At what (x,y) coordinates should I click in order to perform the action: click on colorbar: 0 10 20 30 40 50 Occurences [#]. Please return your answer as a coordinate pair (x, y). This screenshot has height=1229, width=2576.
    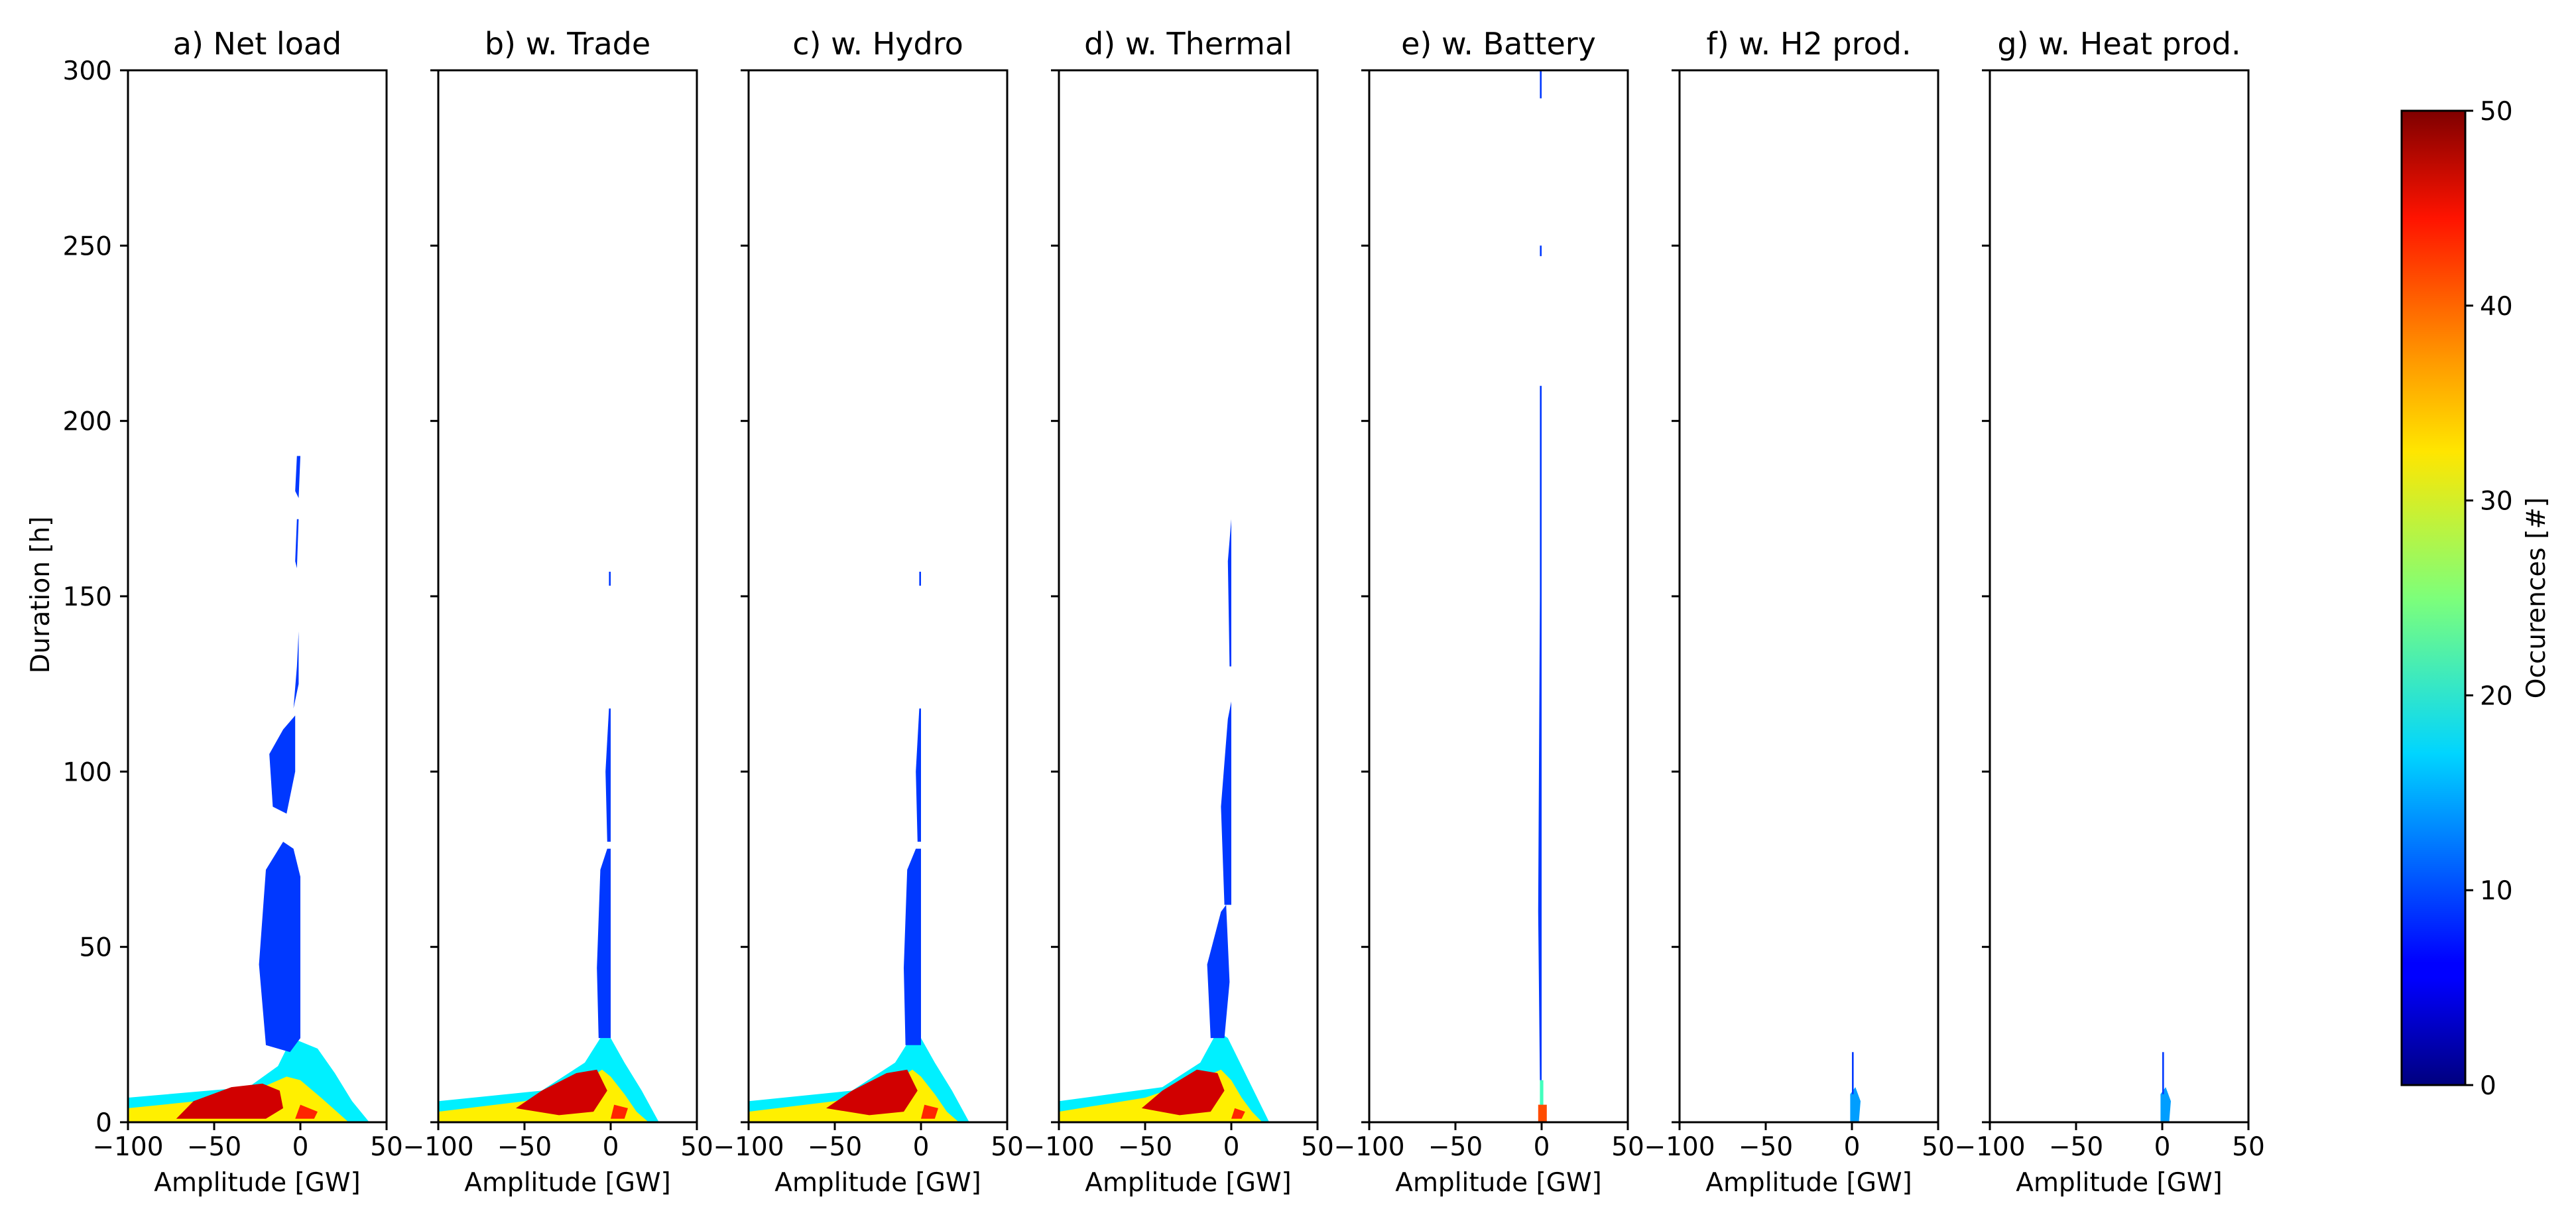
    Looking at the image, I should click on (2475, 599).